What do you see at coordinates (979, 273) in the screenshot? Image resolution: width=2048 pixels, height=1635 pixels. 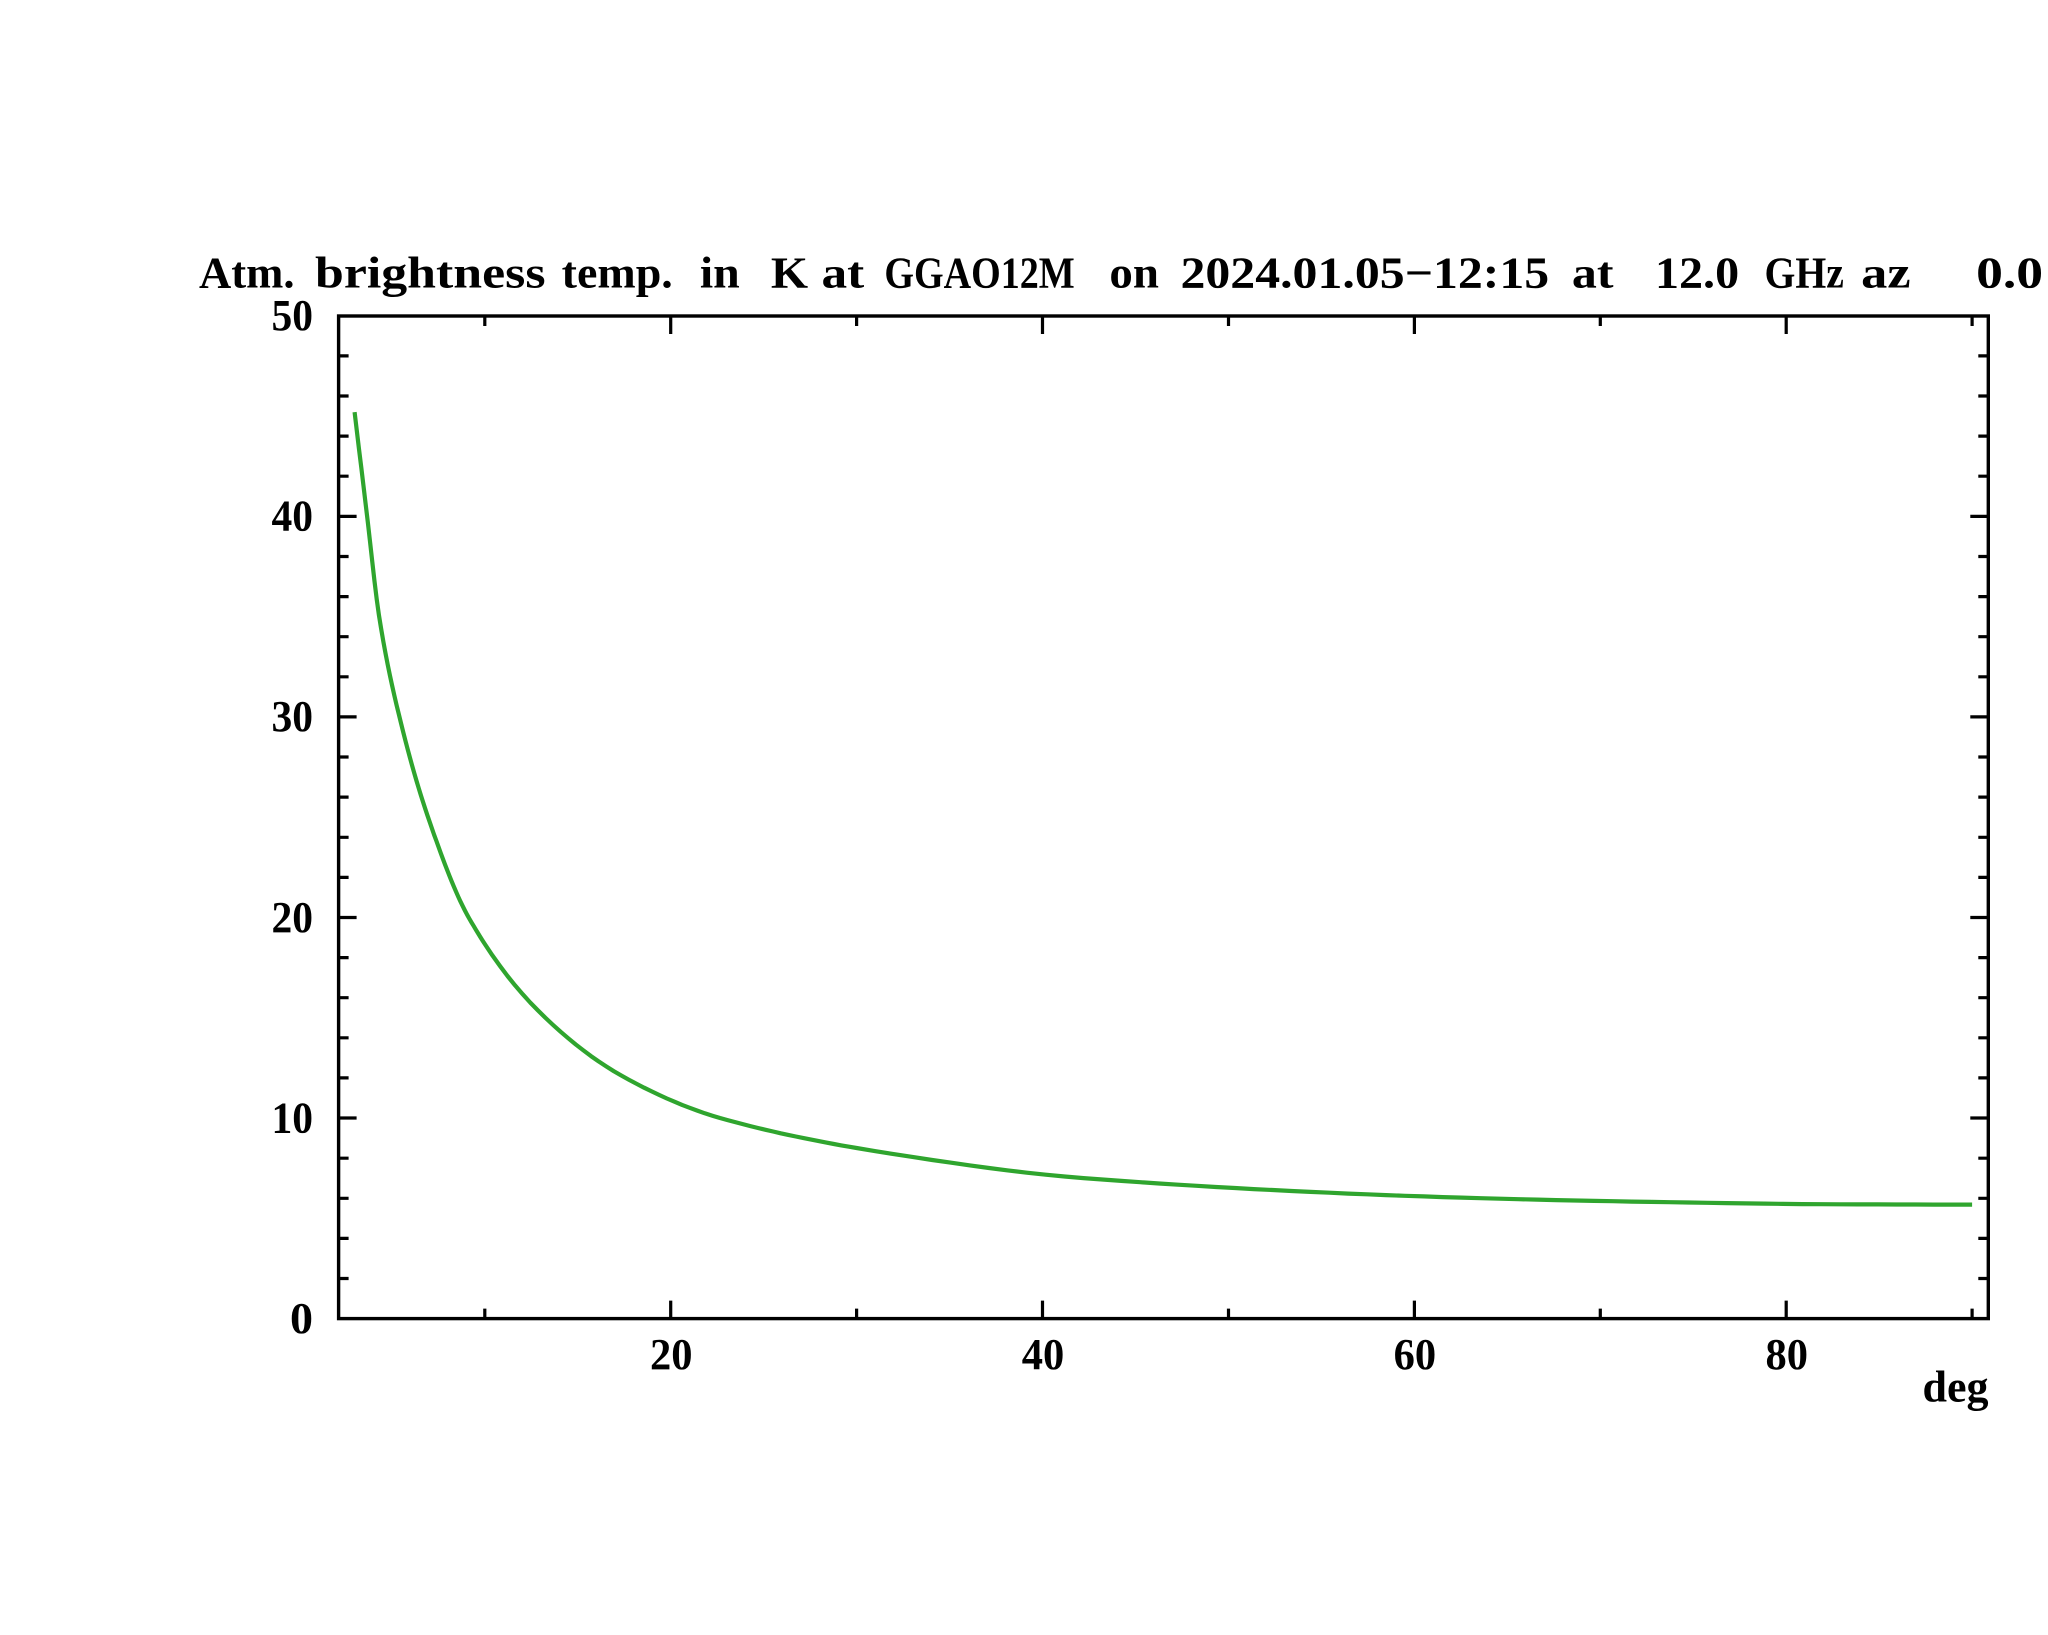 I see `svg-text: GGAO12M` at bounding box center [979, 273].